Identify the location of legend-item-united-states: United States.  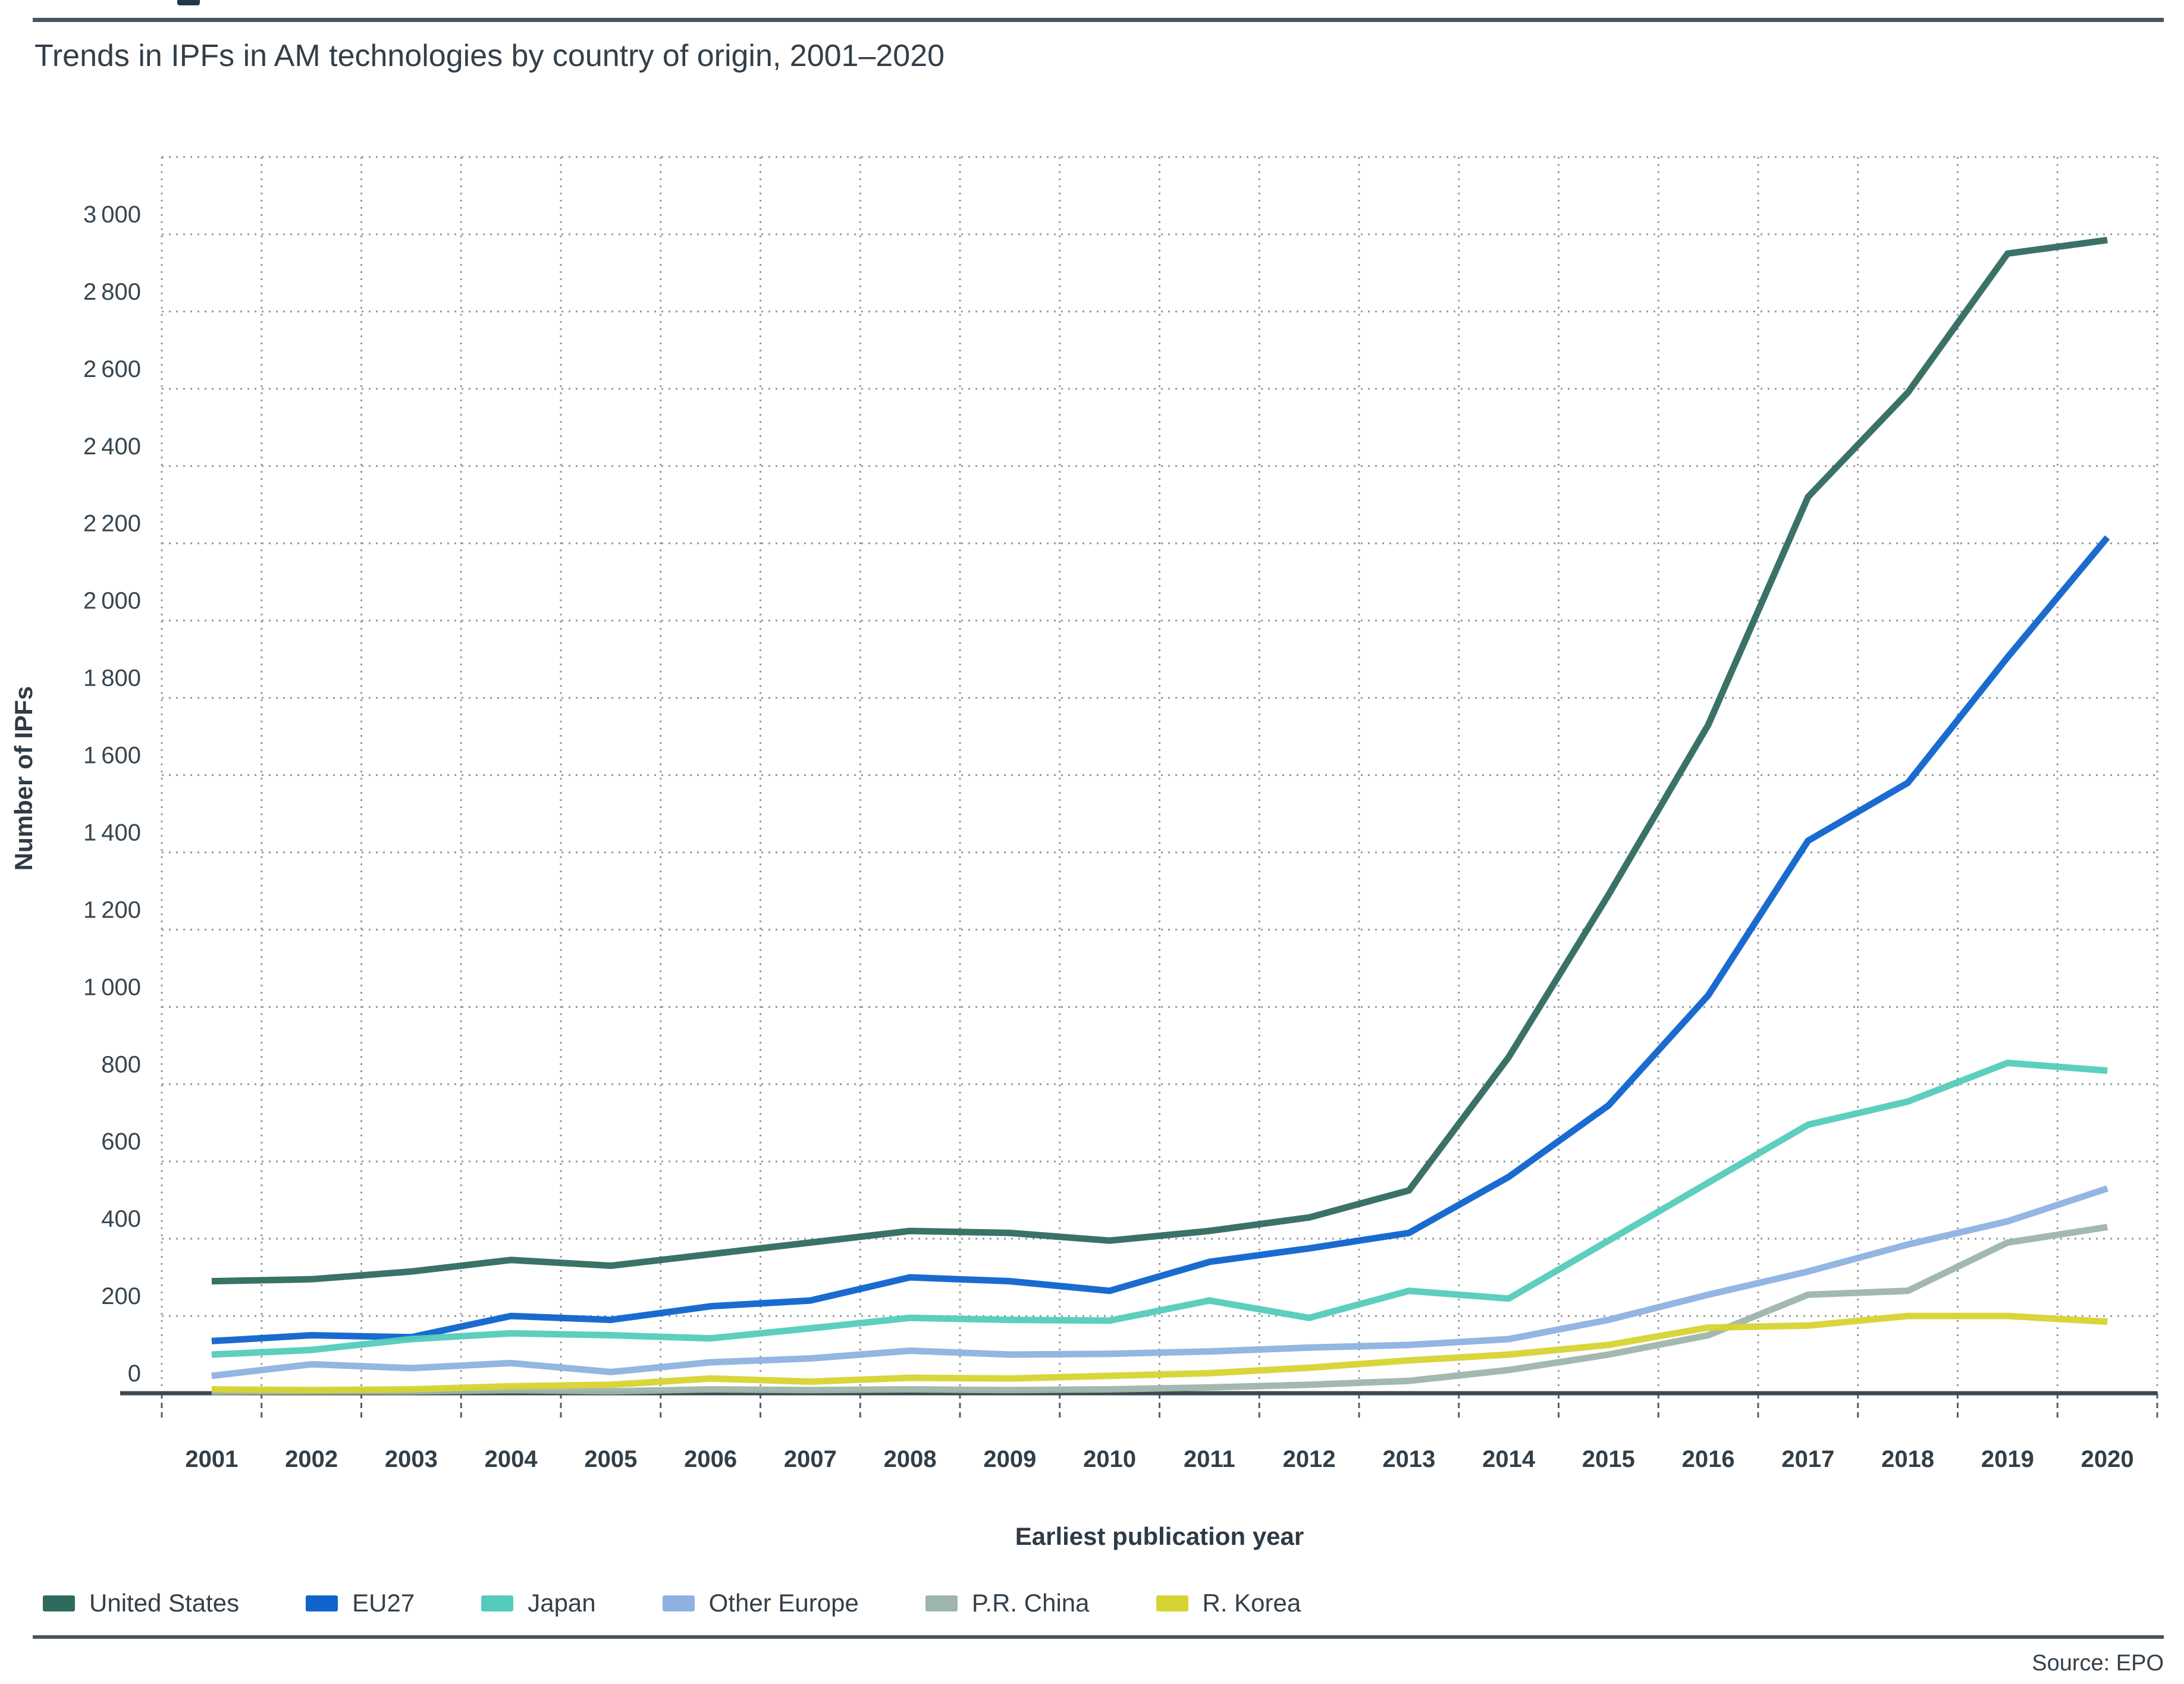
(141, 1603).